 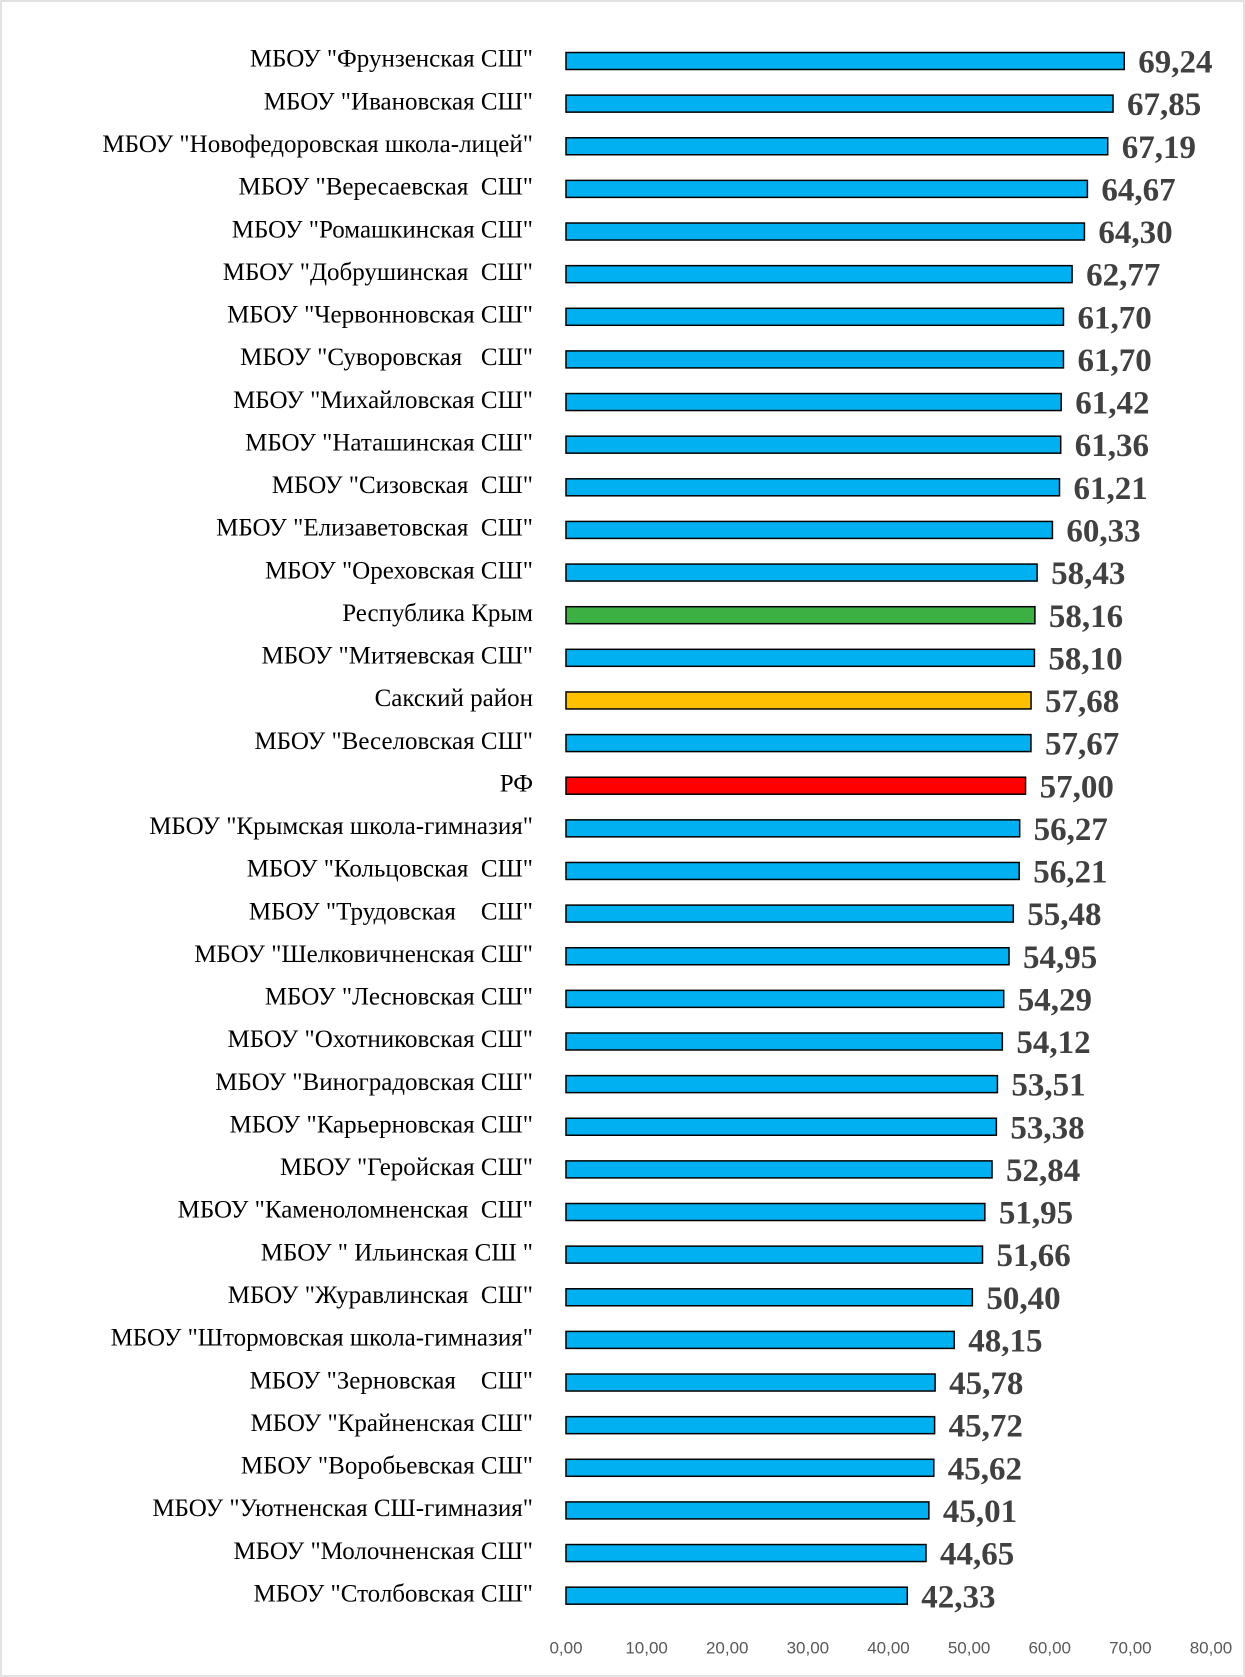 I want to click on value-label: 67,85, so click(x=1164, y=105).